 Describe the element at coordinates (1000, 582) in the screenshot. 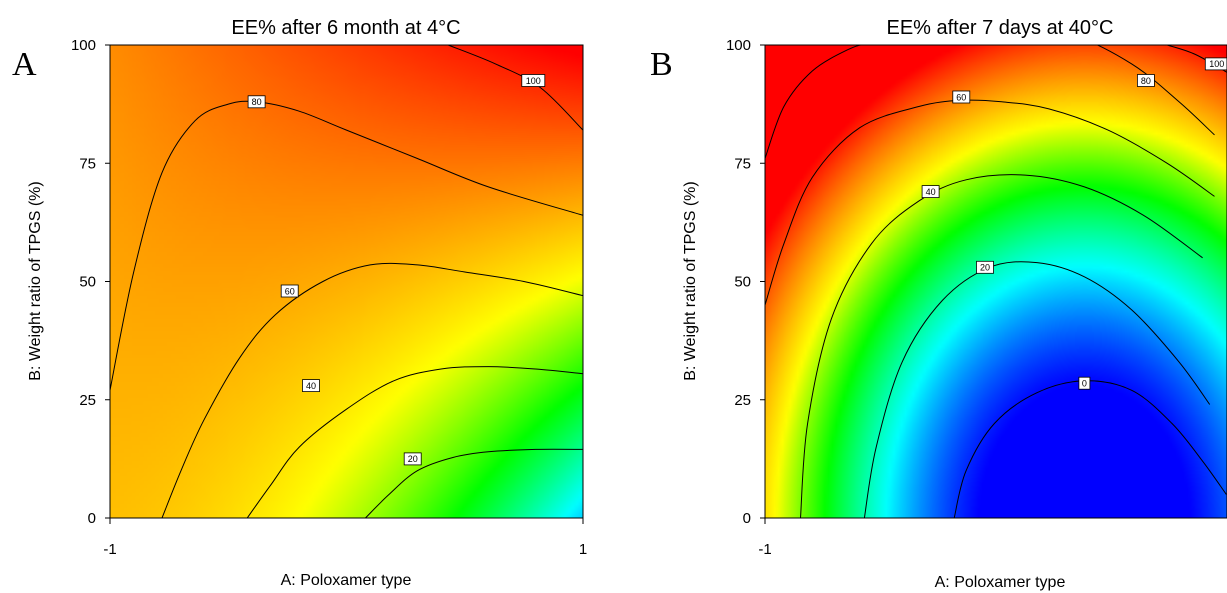

I see `panel-b-x-axis-label: A: Poloxamer type` at that location.